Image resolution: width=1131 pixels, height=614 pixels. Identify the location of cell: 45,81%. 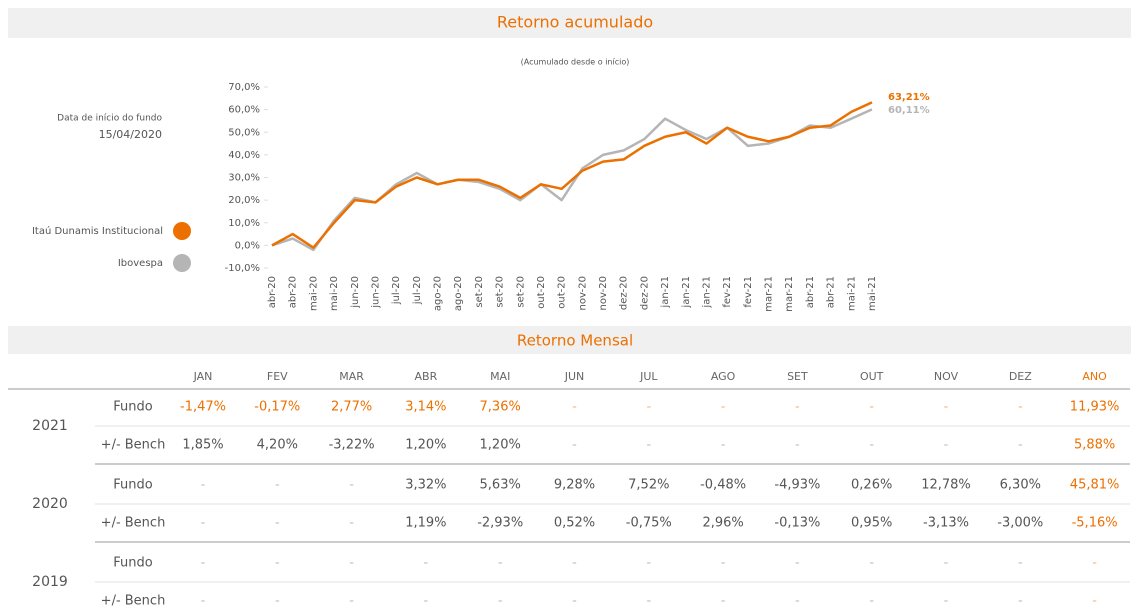
(1095, 485).